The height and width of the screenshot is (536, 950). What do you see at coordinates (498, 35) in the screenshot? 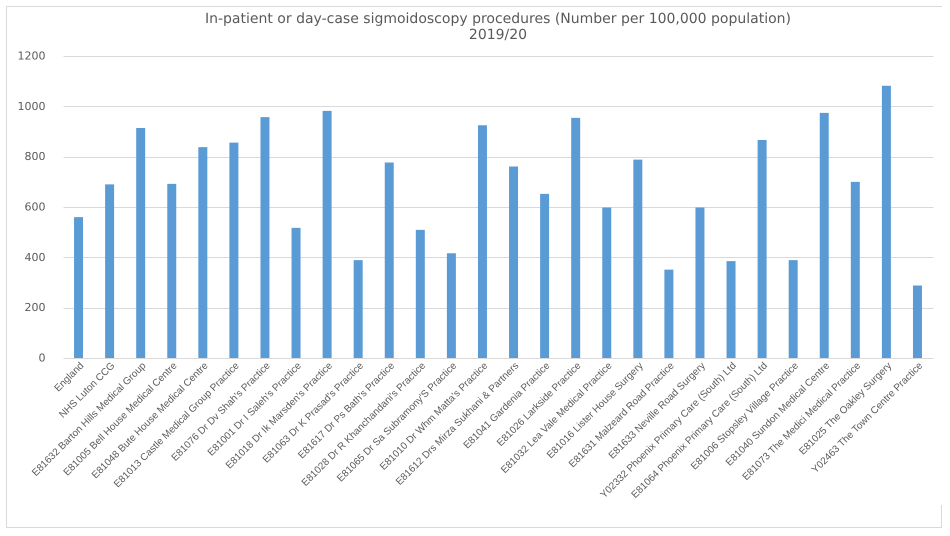
I see `text: 2019/20` at bounding box center [498, 35].